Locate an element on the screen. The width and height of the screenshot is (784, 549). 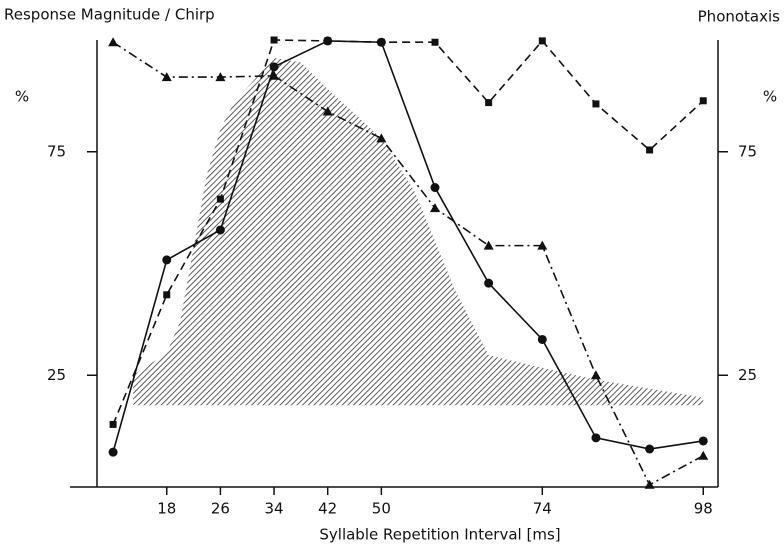
x-tick-label: 18 is located at coordinates (166, 509).